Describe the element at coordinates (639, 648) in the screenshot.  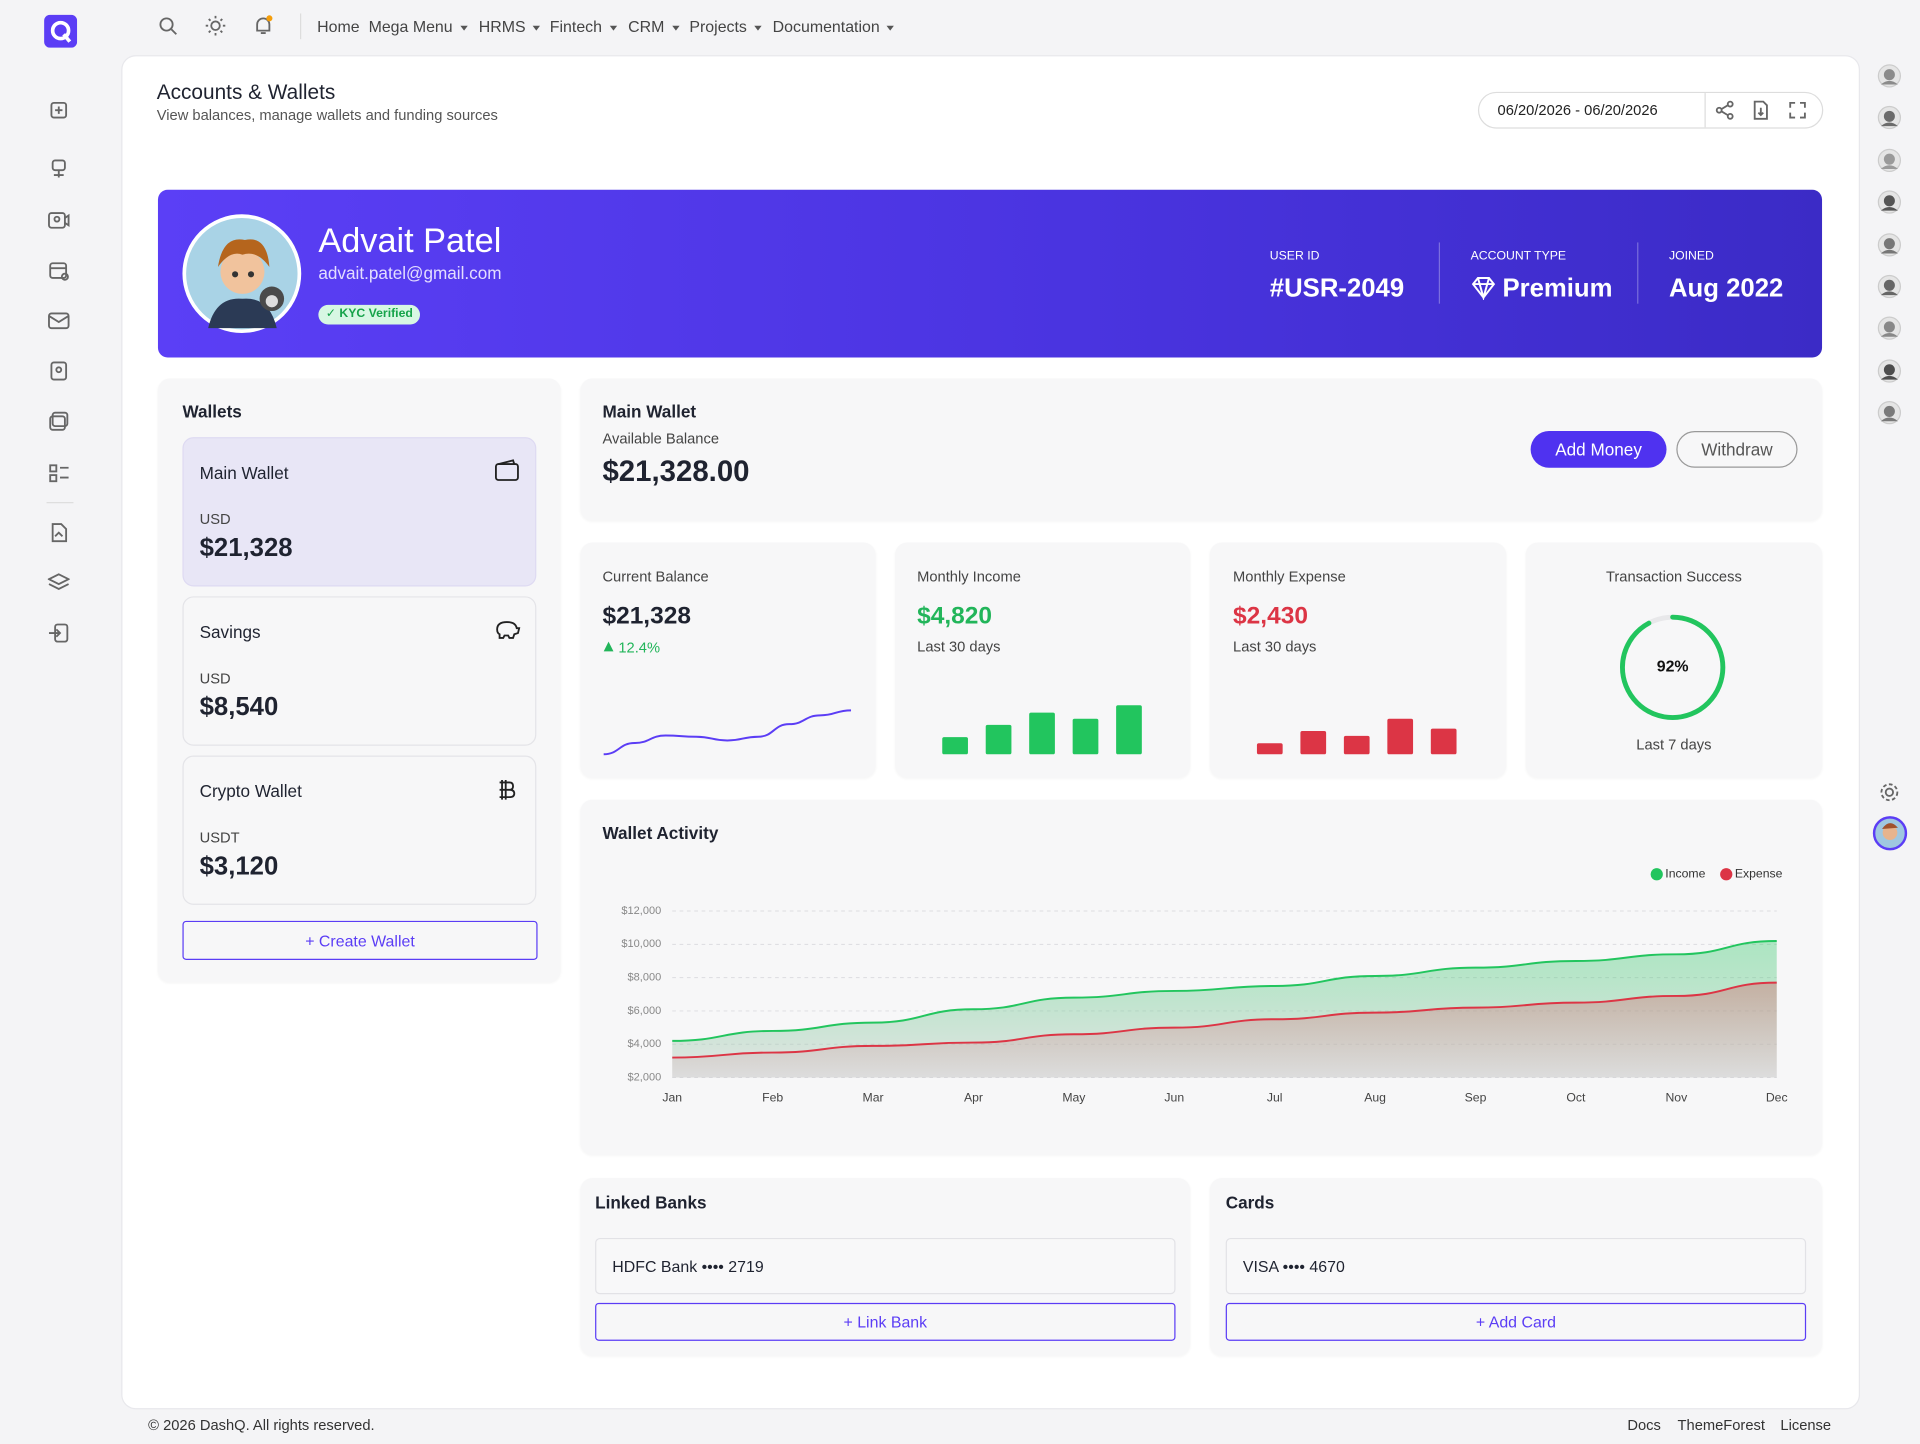
I see `stat-card-change: 12.4%` at that location.